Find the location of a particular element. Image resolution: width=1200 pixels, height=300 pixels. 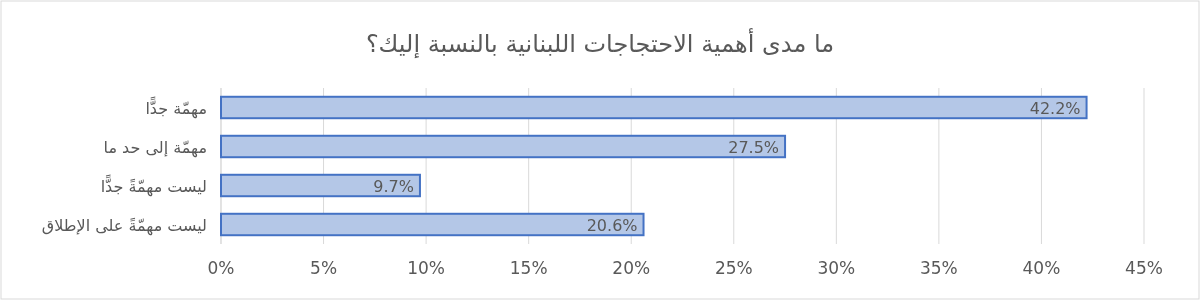

y-tick-label: مهمّة جدًّا is located at coordinates (176, 107).